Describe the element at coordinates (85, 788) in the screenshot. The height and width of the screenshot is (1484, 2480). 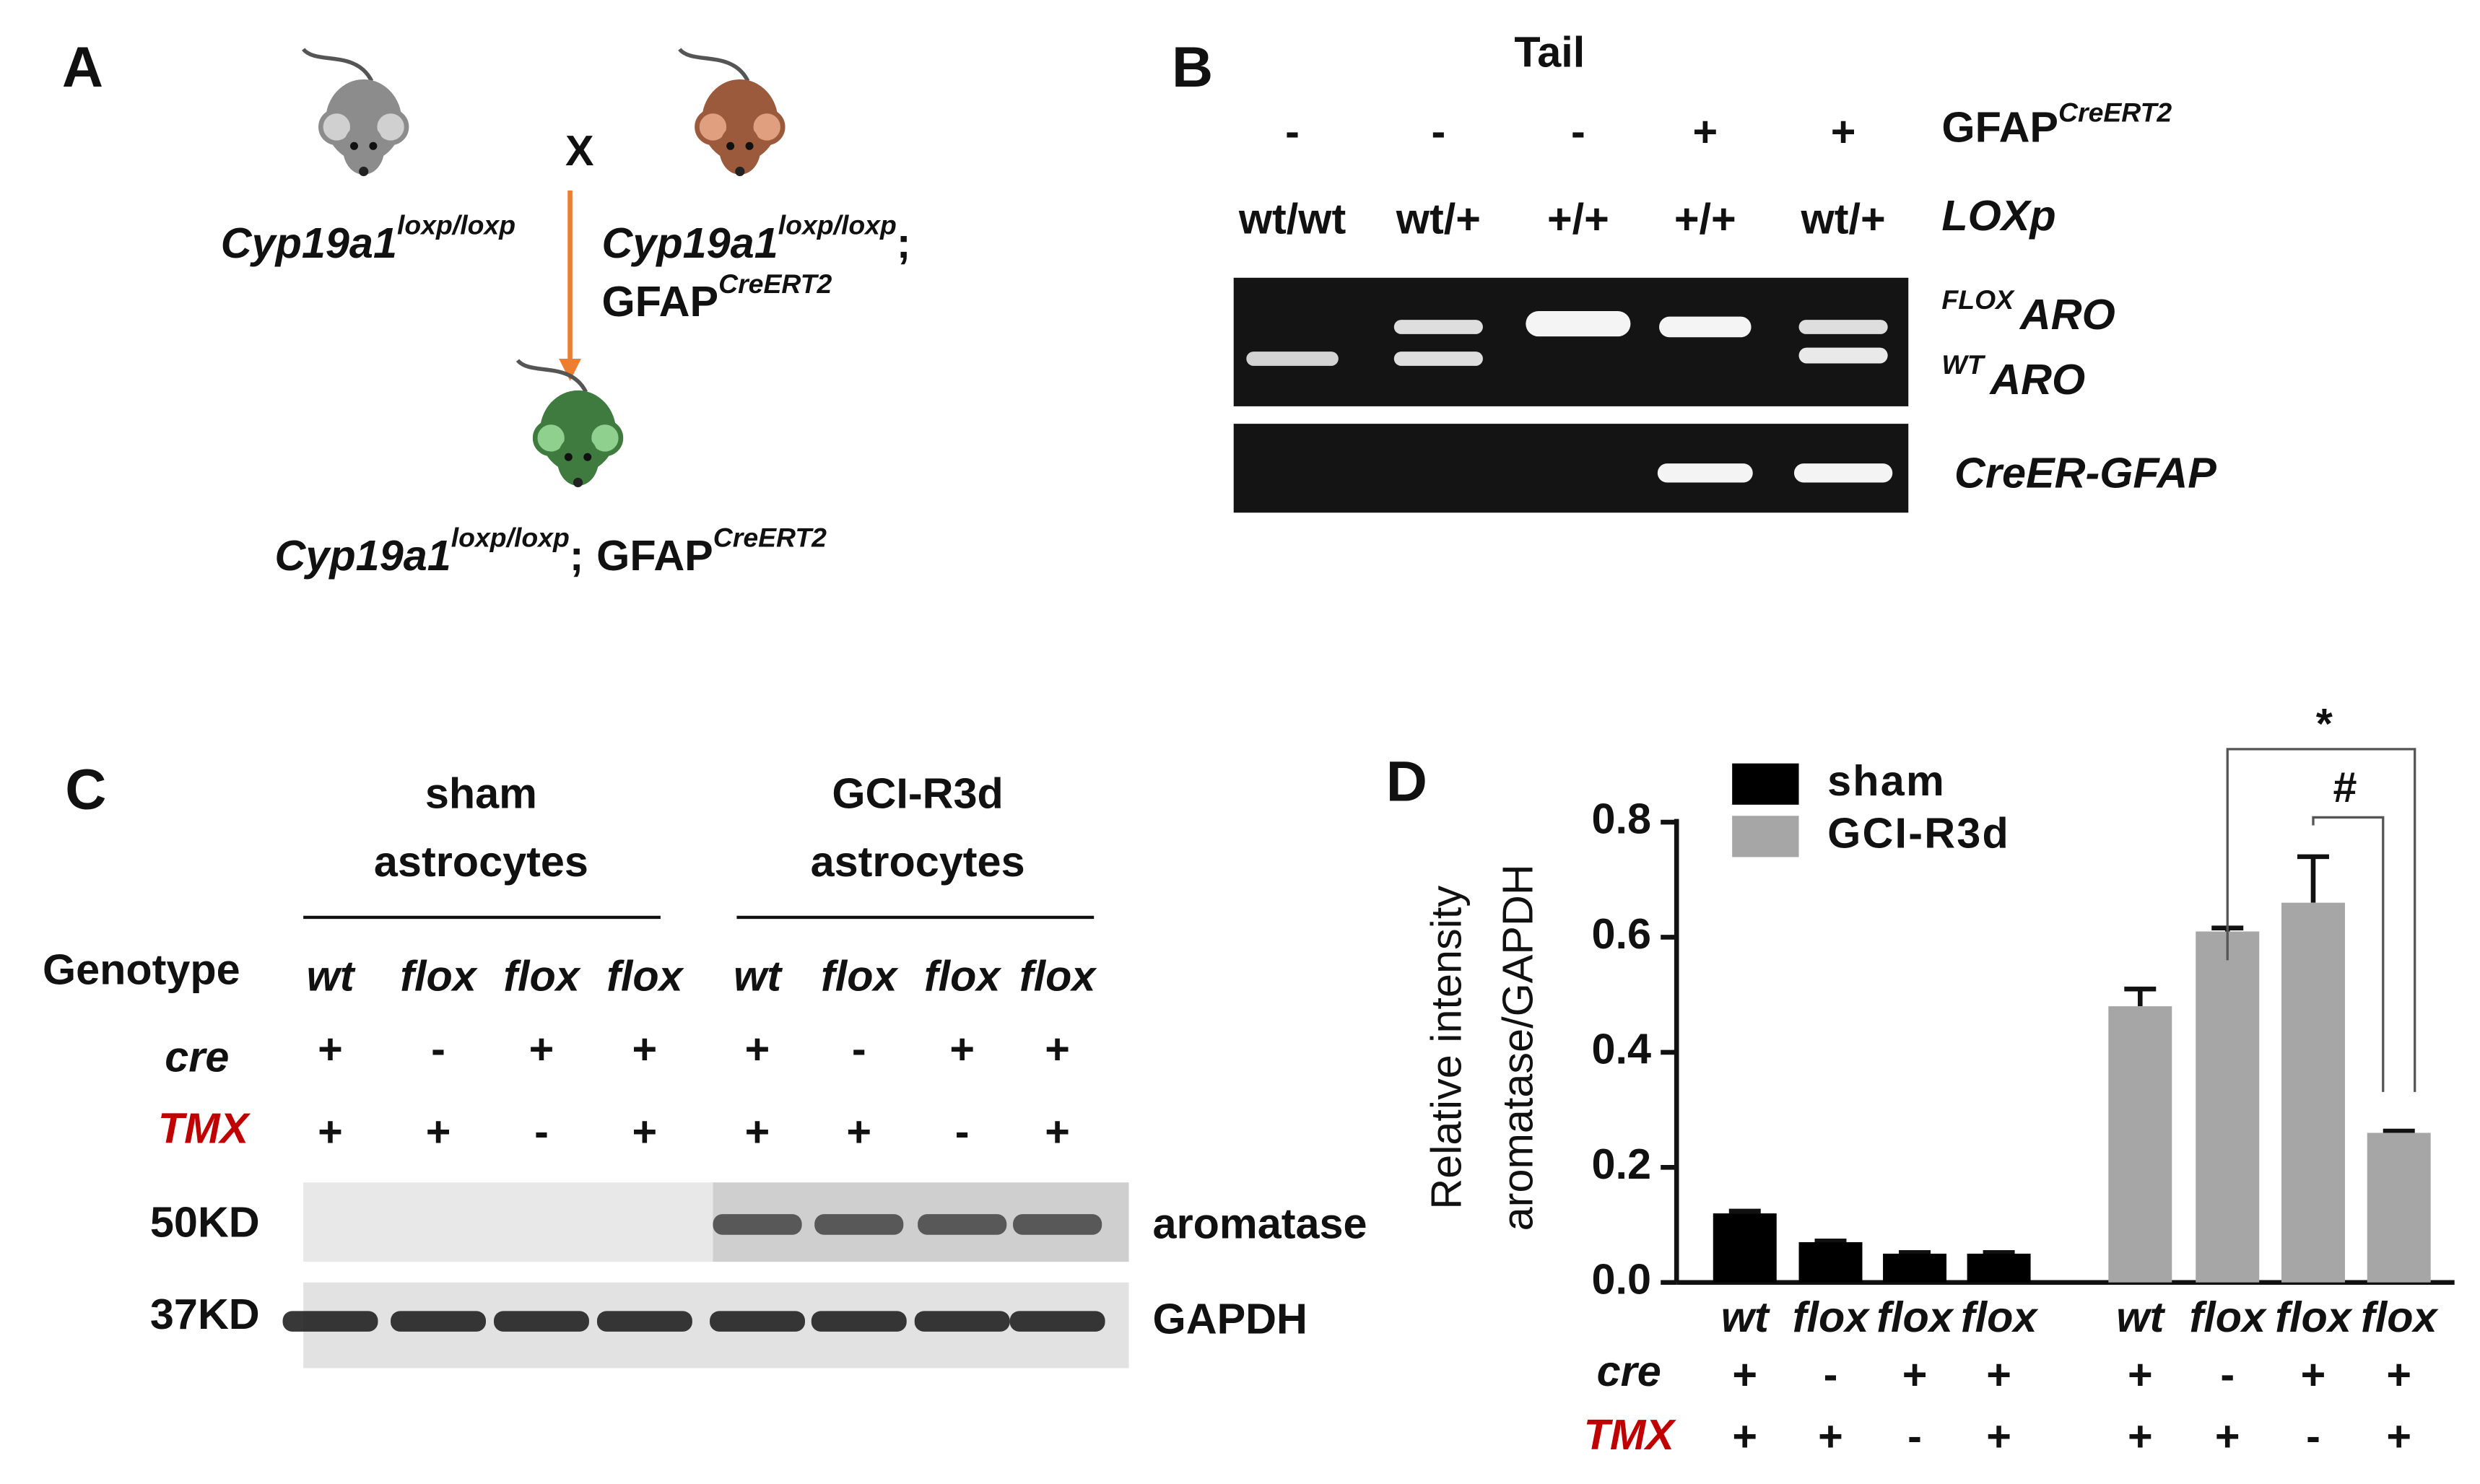
I see `panel-label: C` at that location.